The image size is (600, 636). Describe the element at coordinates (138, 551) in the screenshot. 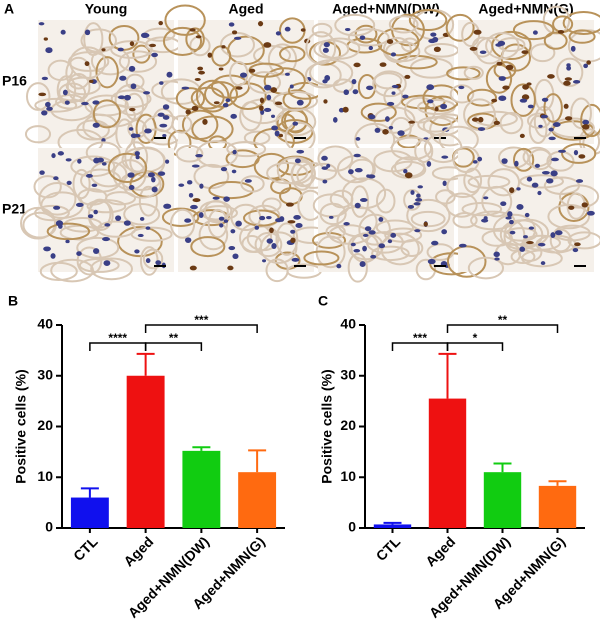

I see `x-tick-label: Aged` at that location.